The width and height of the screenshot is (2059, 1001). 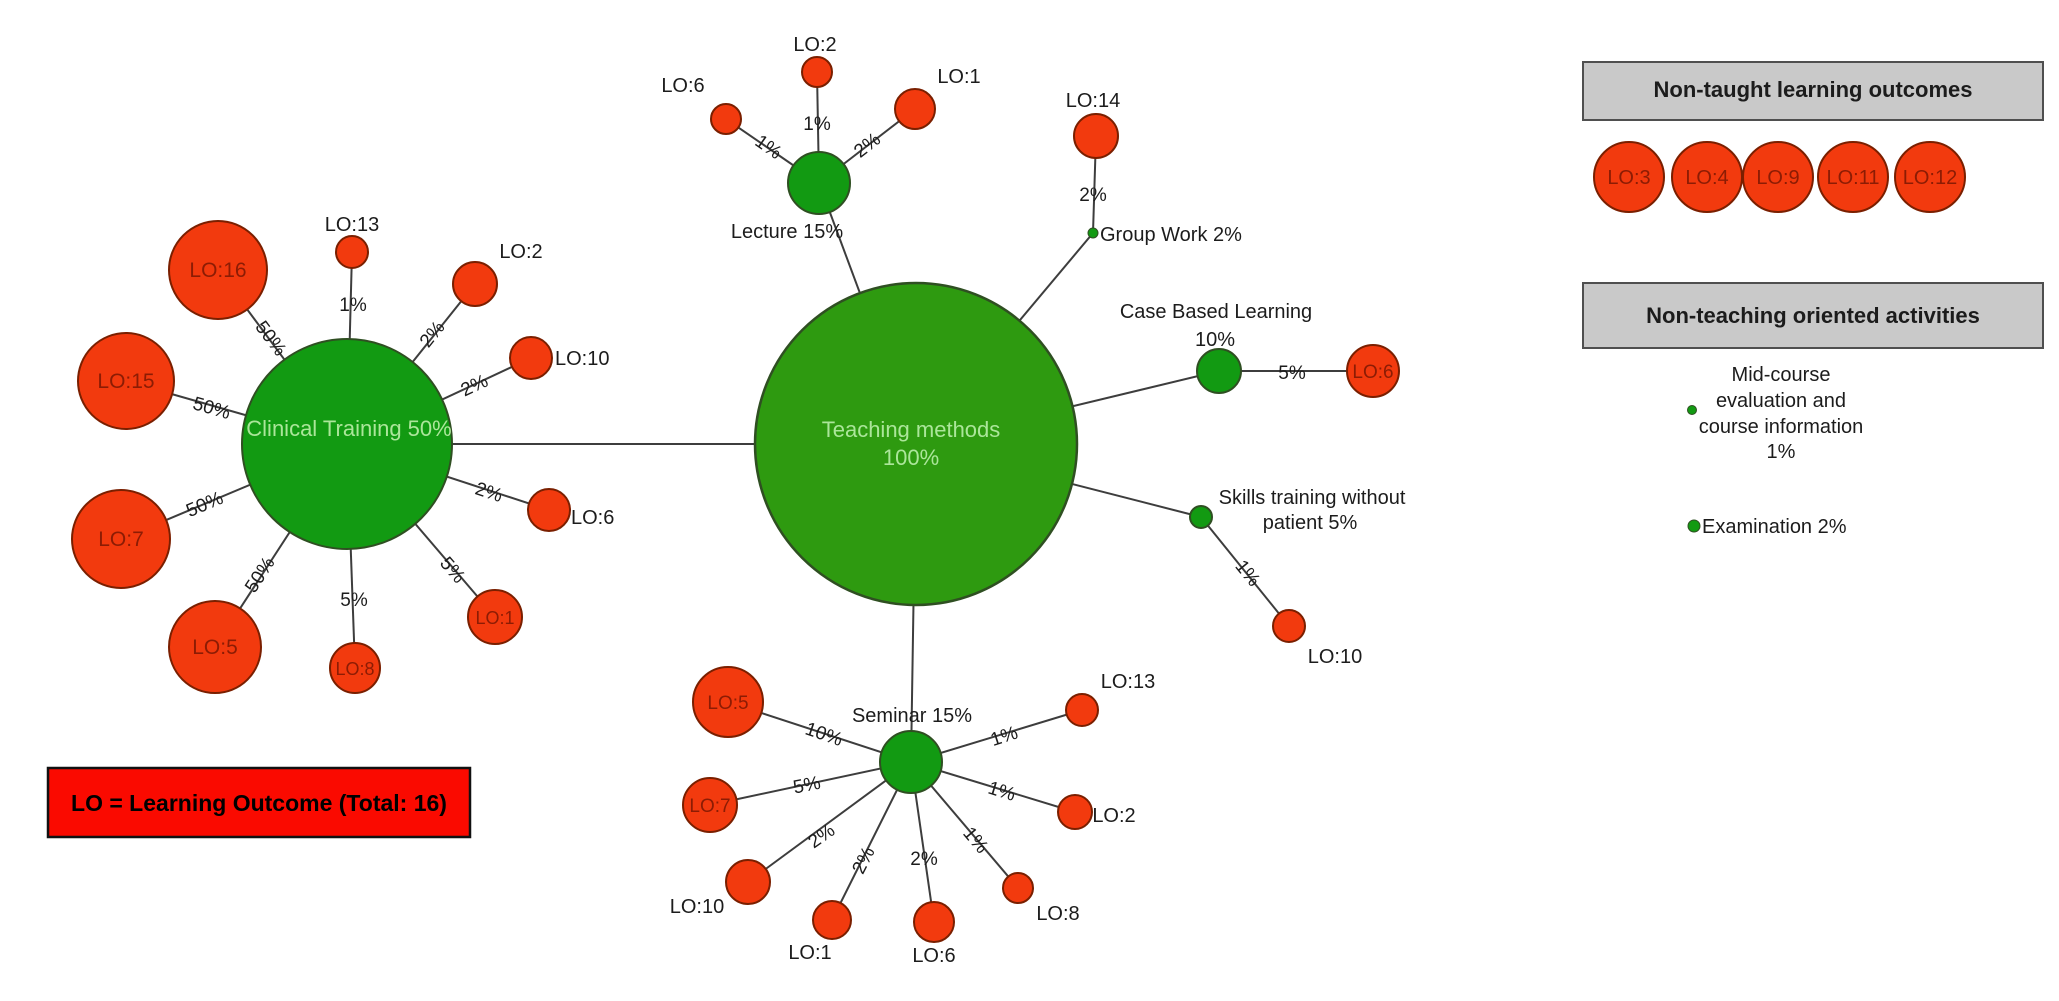 I want to click on node-label-sem-lo8: LO:8, so click(x=1057, y=914).